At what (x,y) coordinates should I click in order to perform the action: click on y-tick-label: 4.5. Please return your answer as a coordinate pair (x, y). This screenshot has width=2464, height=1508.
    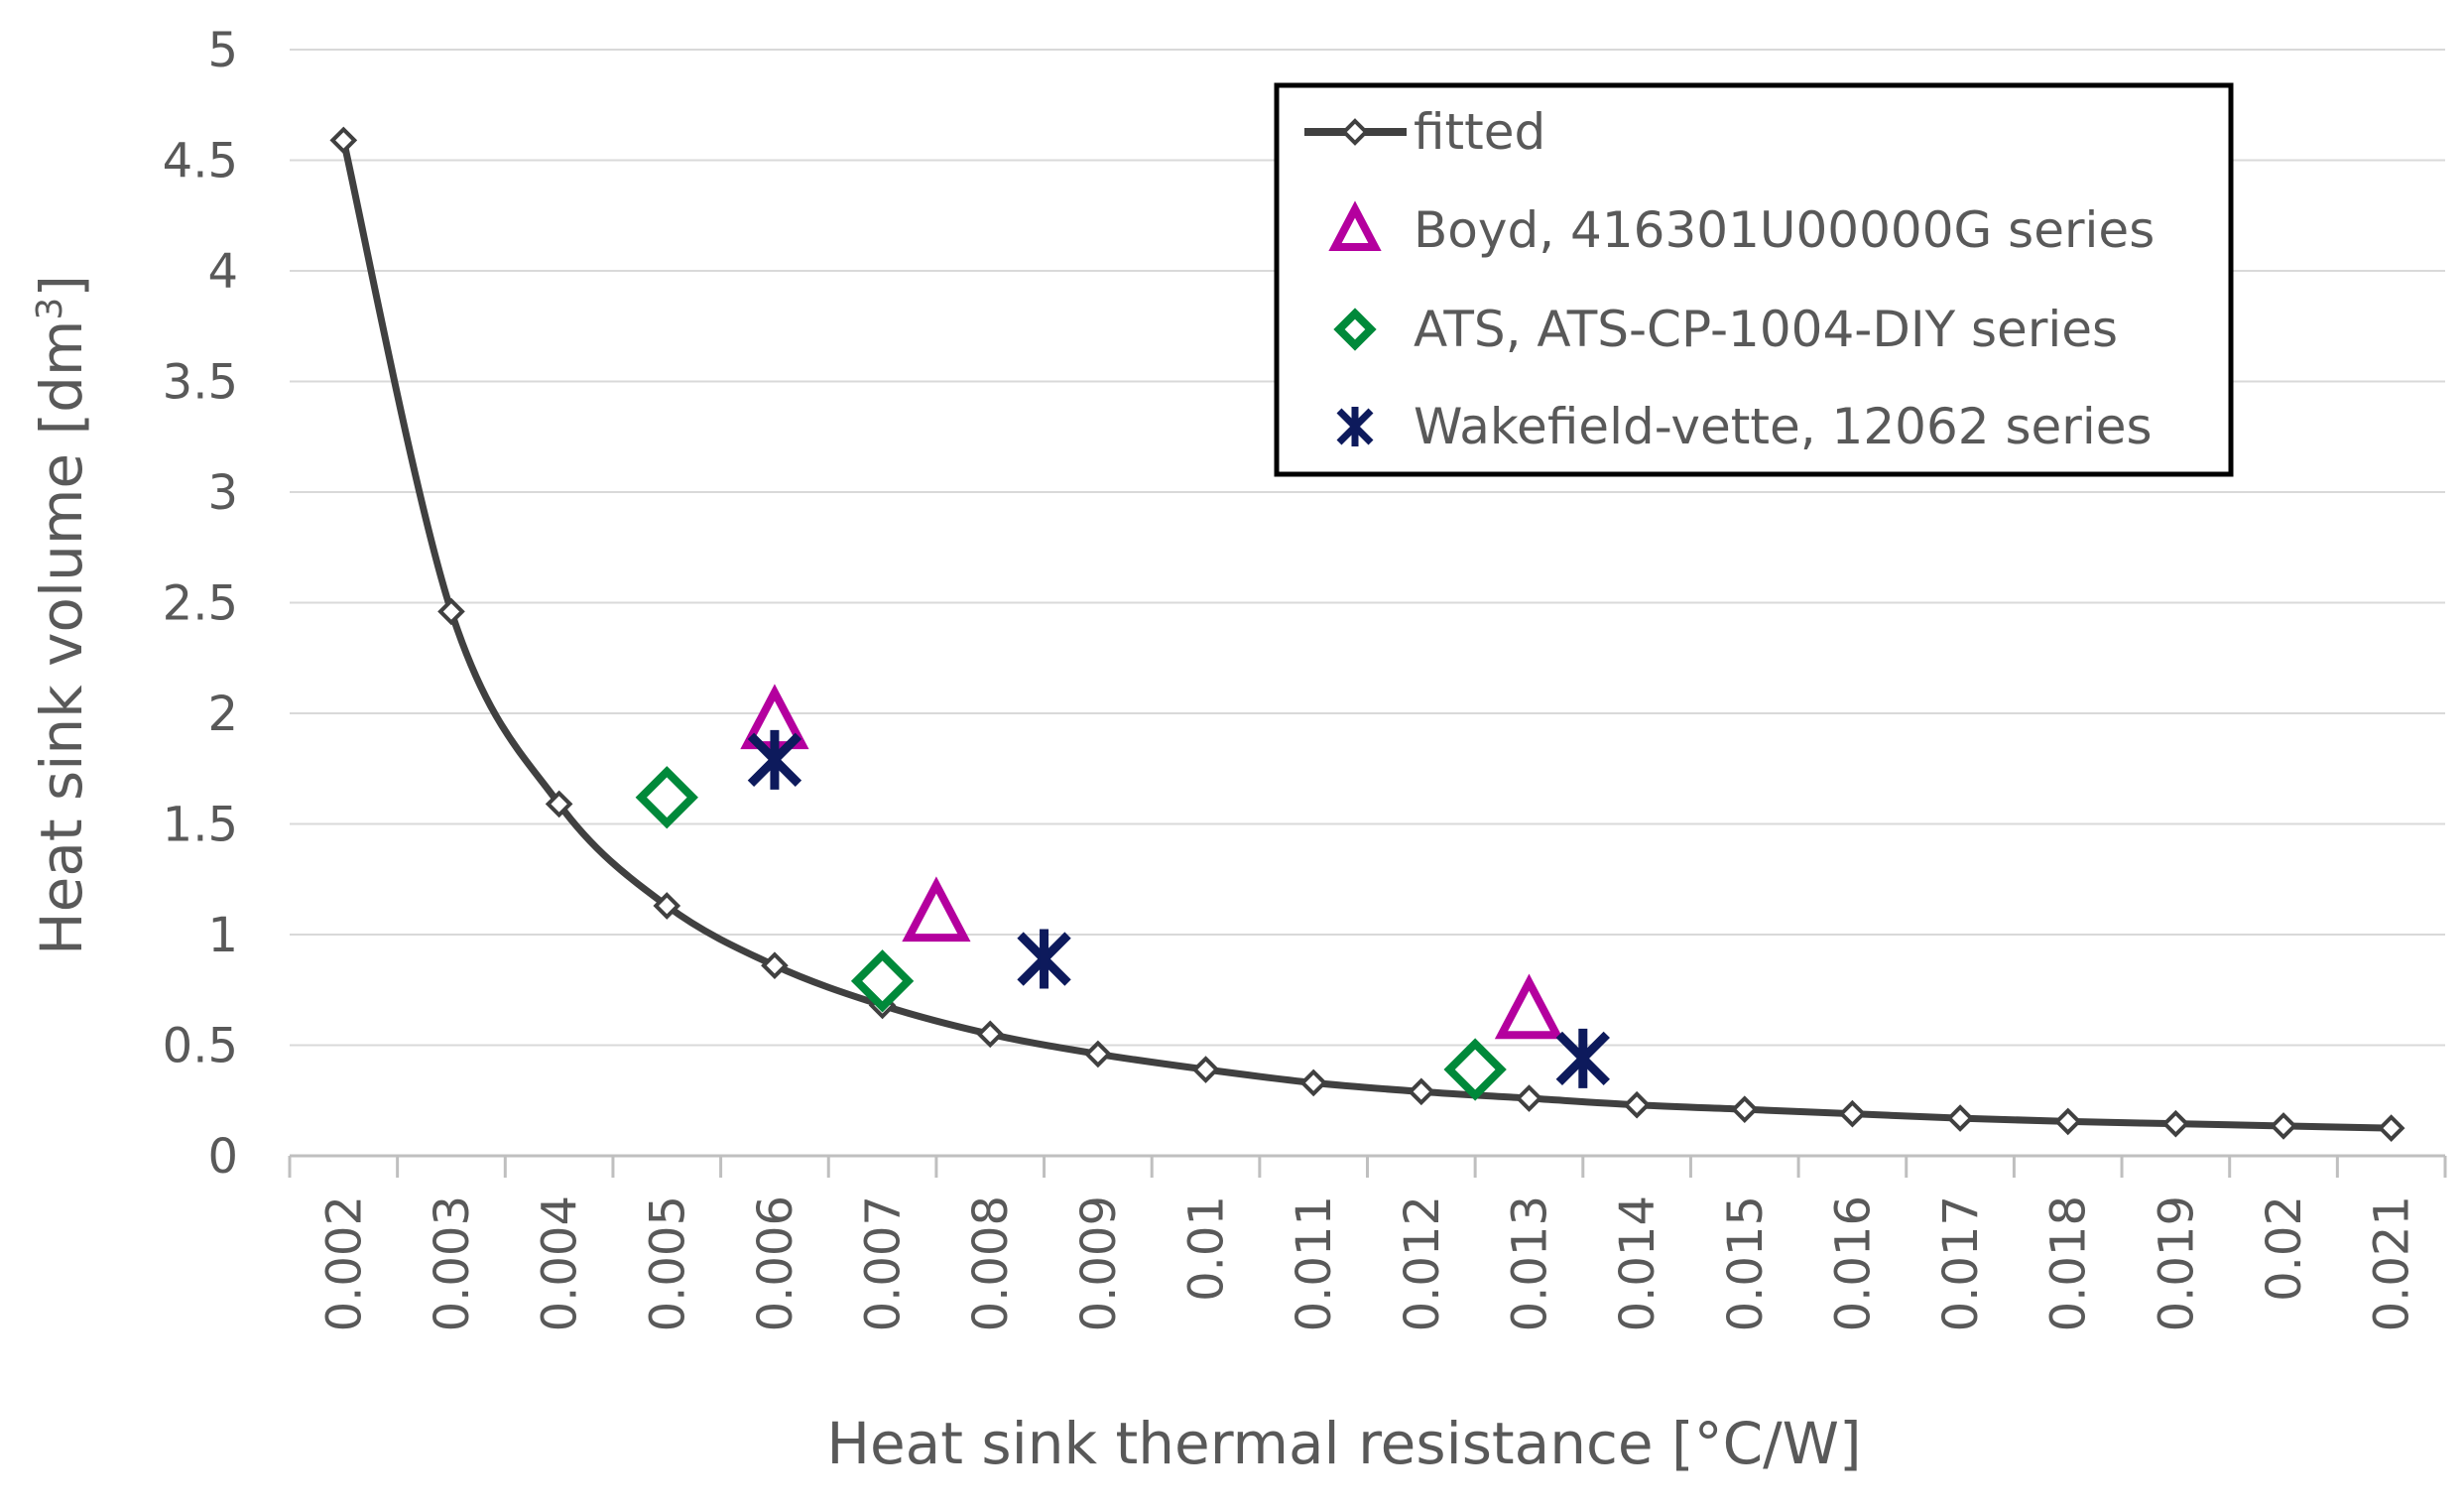
    Looking at the image, I should click on (200, 161).